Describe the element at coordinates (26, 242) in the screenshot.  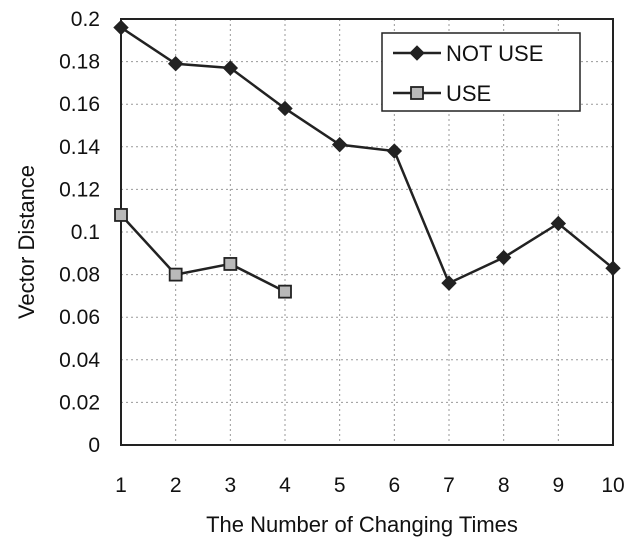
I see `y-axis-title: Vector Distance` at that location.